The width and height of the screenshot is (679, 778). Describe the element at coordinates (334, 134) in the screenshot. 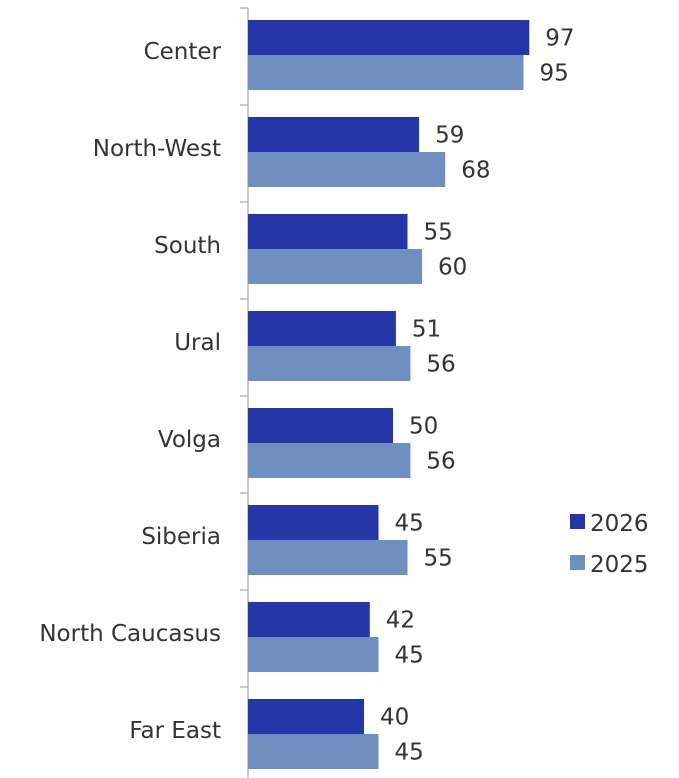

I see `bar-north-west-2026` at that location.